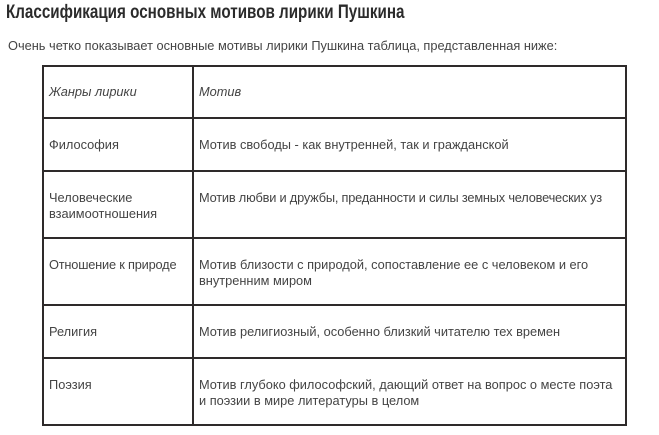  What do you see at coordinates (118, 92) in the screenshot?
I see `header-genre: Жанры лирики` at bounding box center [118, 92].